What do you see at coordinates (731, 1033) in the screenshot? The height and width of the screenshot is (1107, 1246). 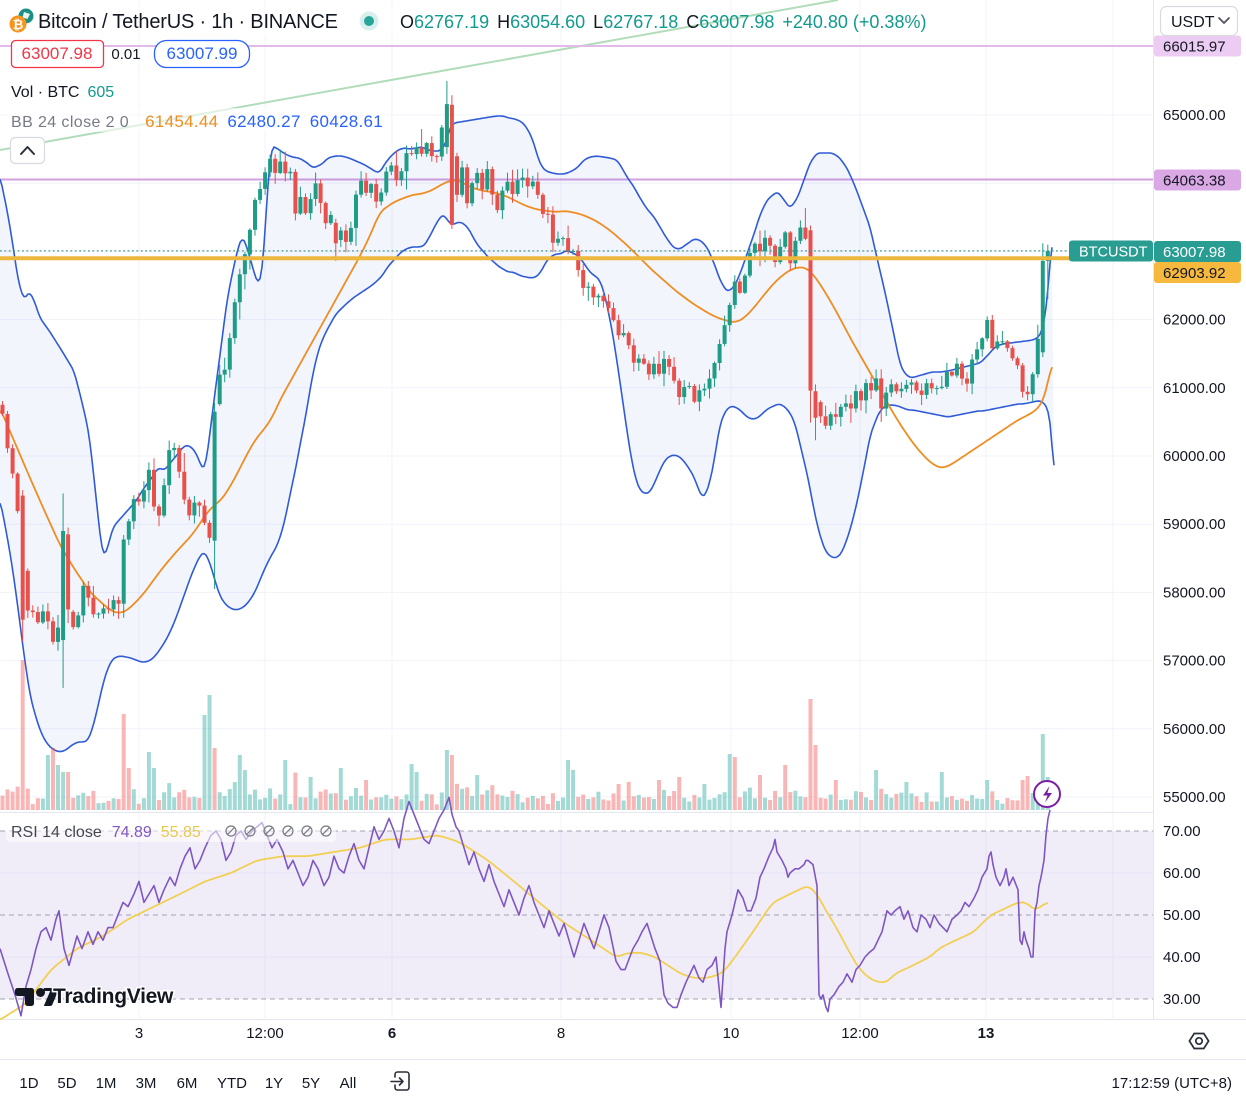 I see `svg-text: 10` at bounding box center [731, 1033].